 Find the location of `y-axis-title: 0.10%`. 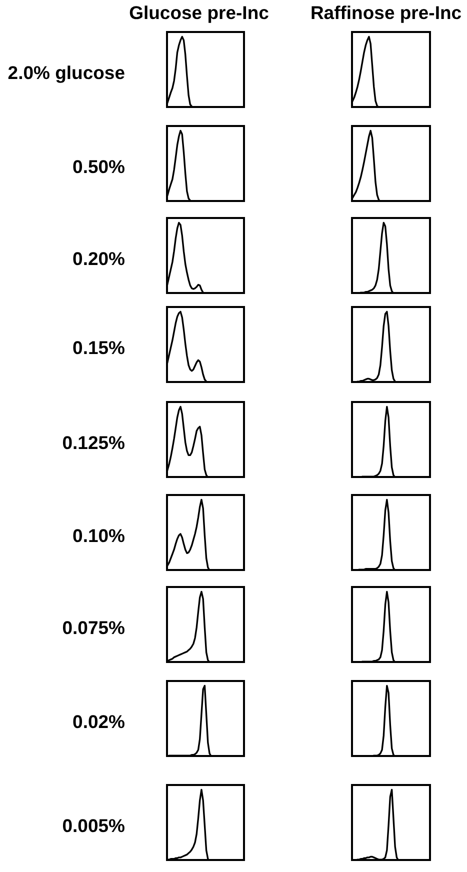

y-axis-title: 0.10% is located at coordinates (98, 535).